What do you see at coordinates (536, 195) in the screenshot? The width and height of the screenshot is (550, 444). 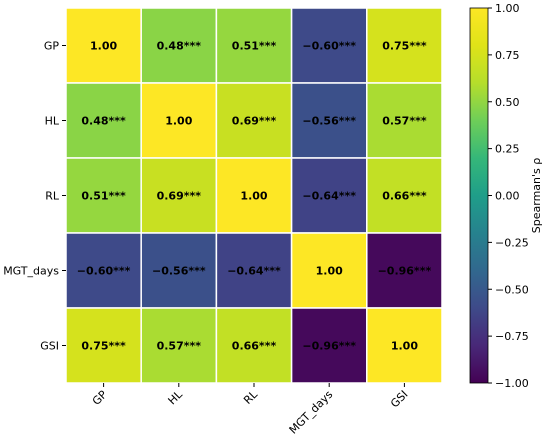 I see `colorbar-label: Spearman's ρ` at bounding box center [536, 195].